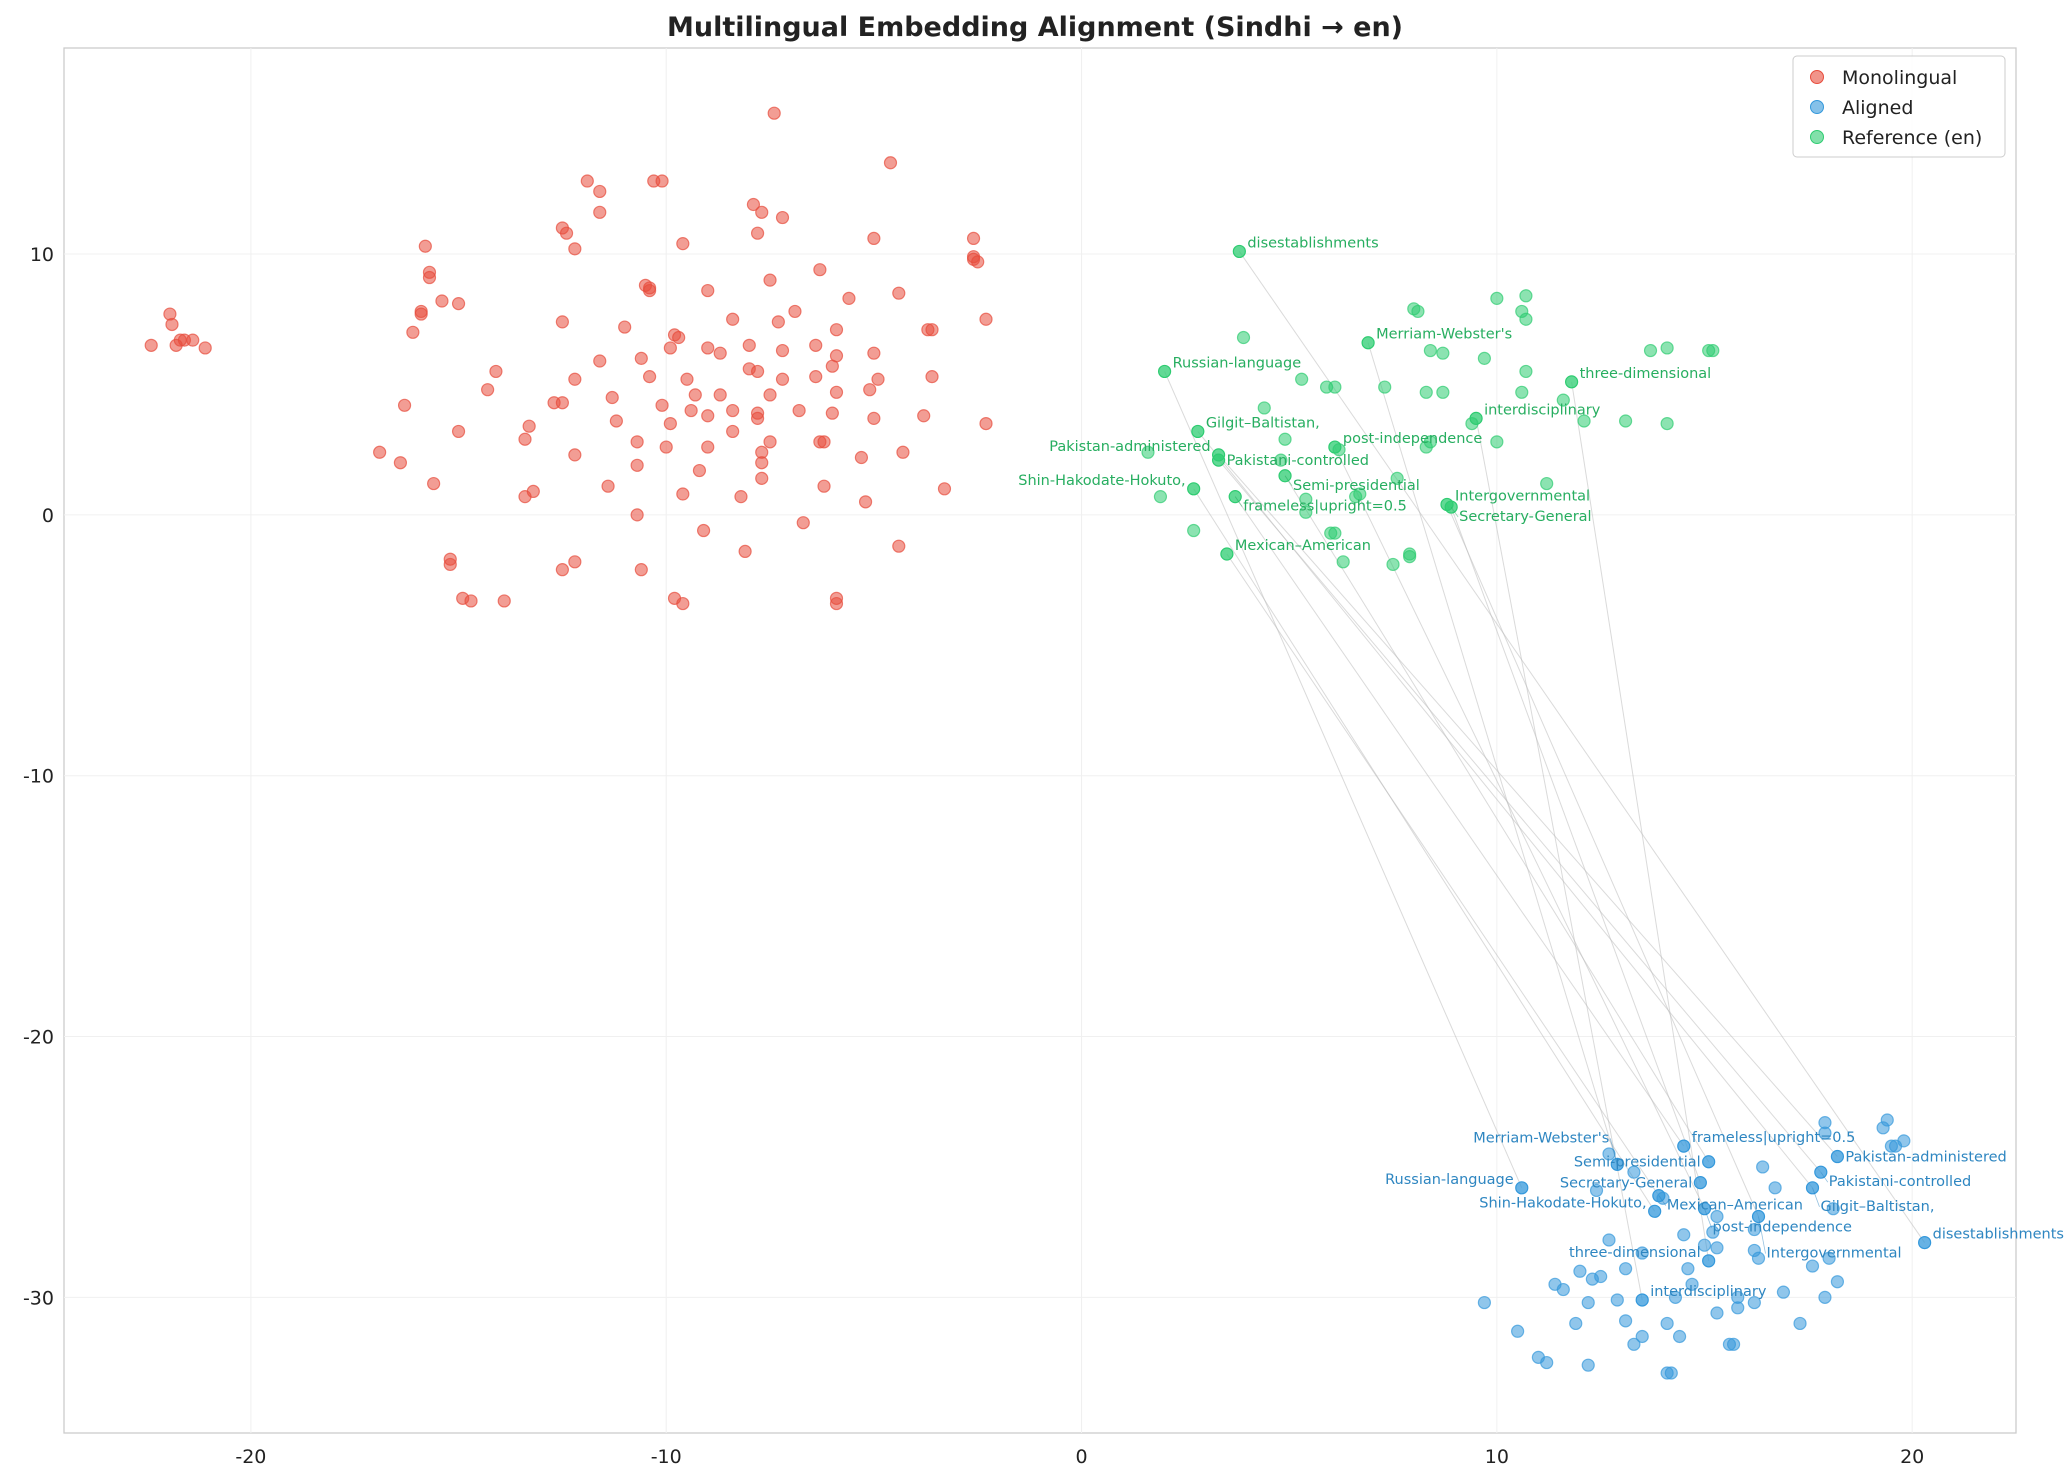 The height and width of the screenshot is (1483, 2070). Describe the element at coordinates (1562, 1203) in the screenshot. I see `aligned-word-label: Shin-Hakodate-Hokuto,` at that location.